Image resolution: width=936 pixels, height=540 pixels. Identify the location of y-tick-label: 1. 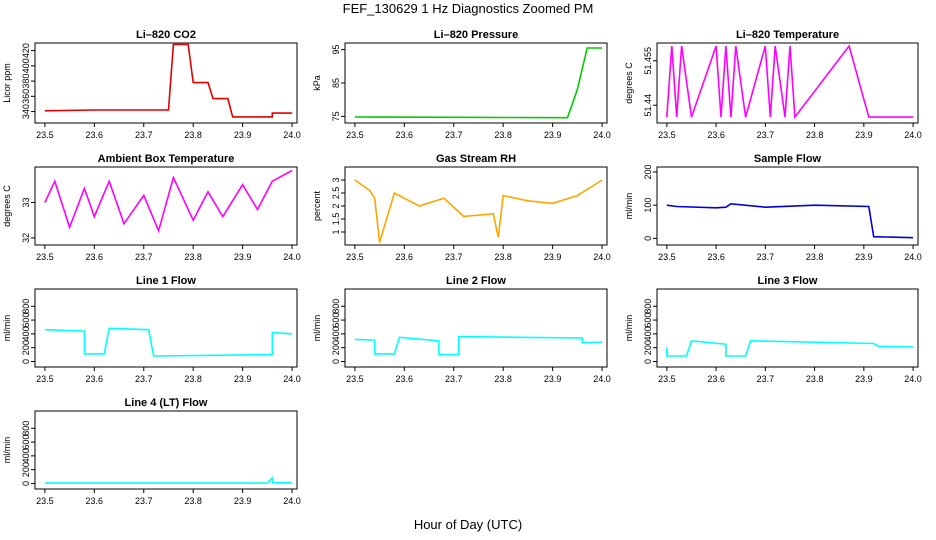
(336, 231).